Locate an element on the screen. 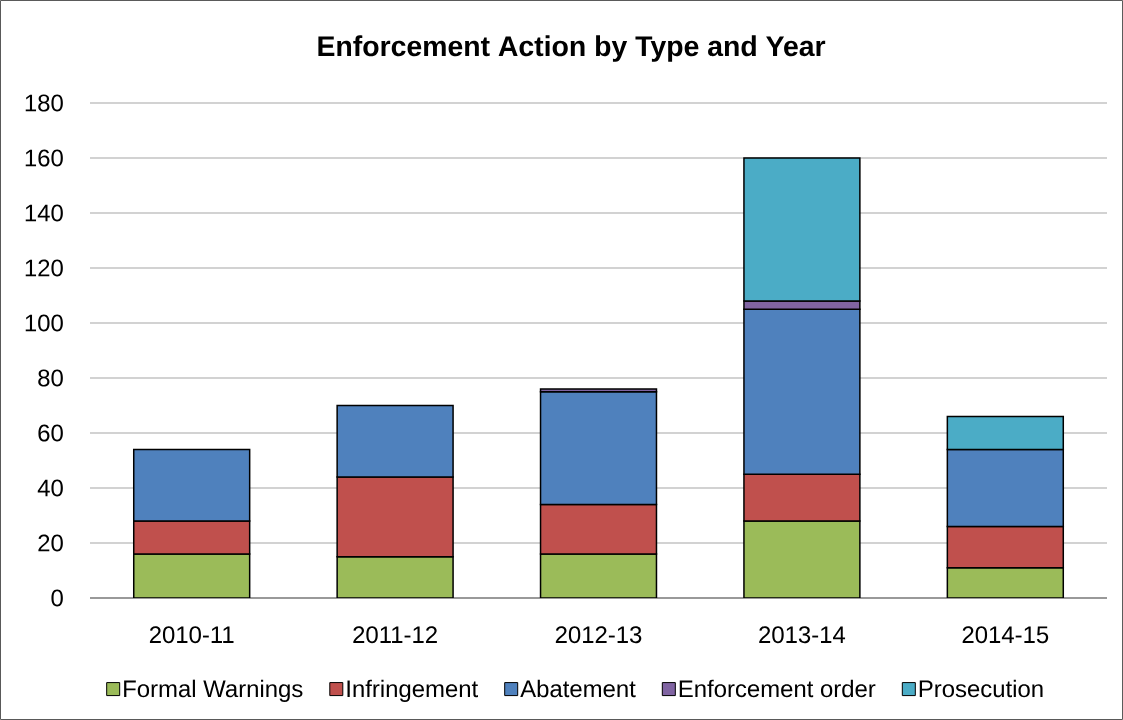  legend-label: Abatement is located at coordinates (578, 688).